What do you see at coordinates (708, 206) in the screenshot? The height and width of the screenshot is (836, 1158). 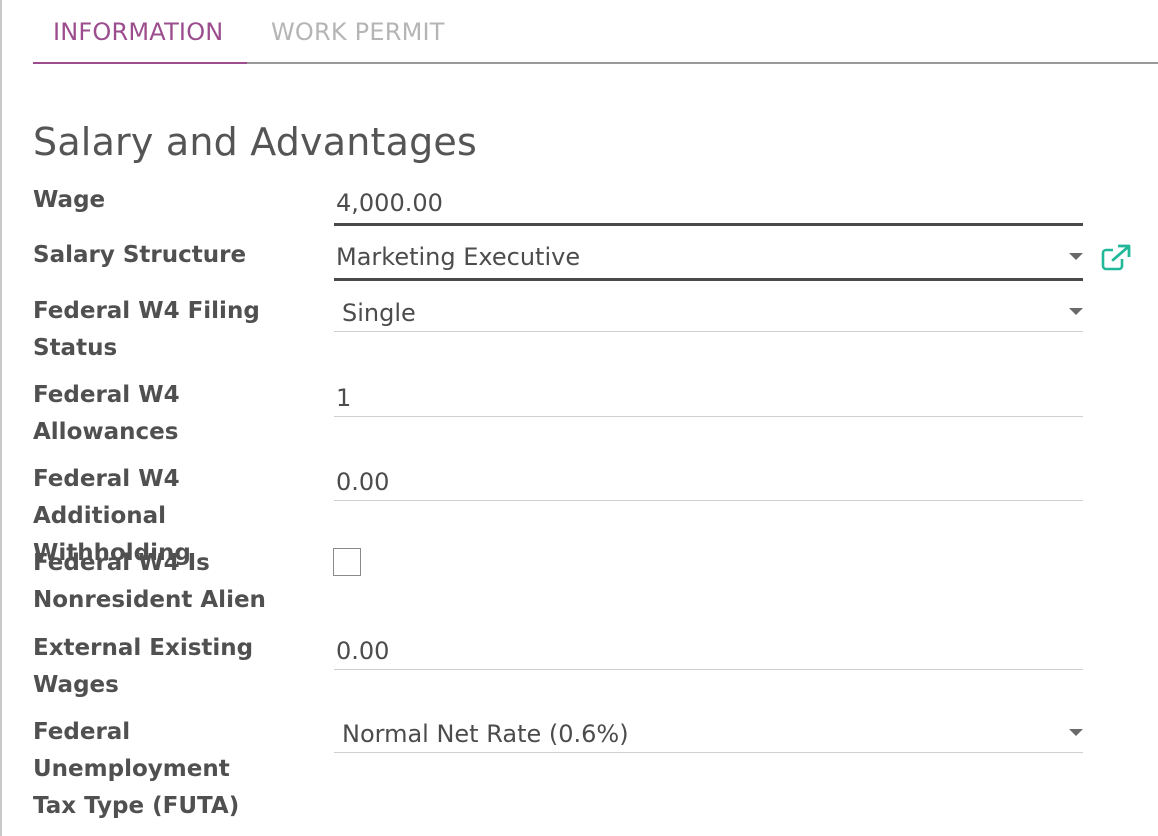 I see `wage-input: 4,000.00` at bounding box center [708, 206].